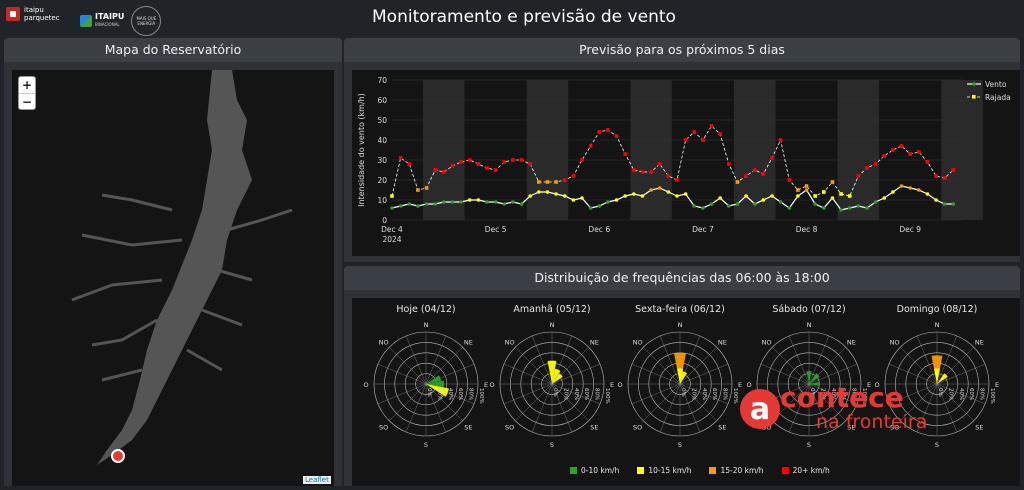 This screenshot has width=1024, height=490. What do you see at coordinates (552, 309) in the screenshot?
I see `polar-title: Amanhã (05/12)` at bounding box center [552, 309].